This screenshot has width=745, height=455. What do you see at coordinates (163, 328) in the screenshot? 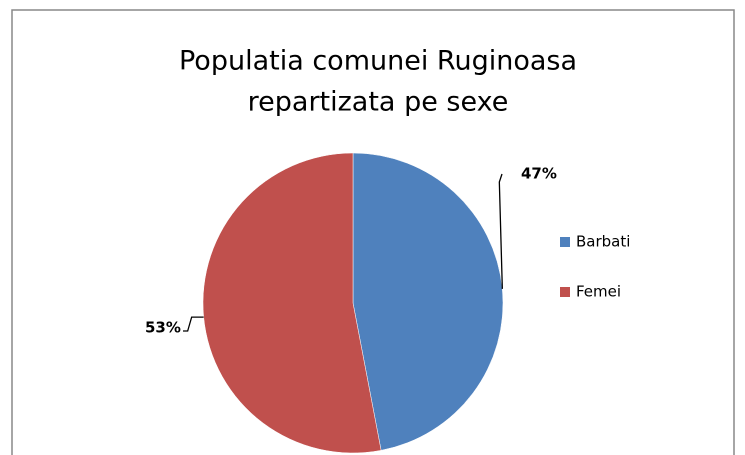
I see `data-label: 53%` at bounding box center [163, 328].